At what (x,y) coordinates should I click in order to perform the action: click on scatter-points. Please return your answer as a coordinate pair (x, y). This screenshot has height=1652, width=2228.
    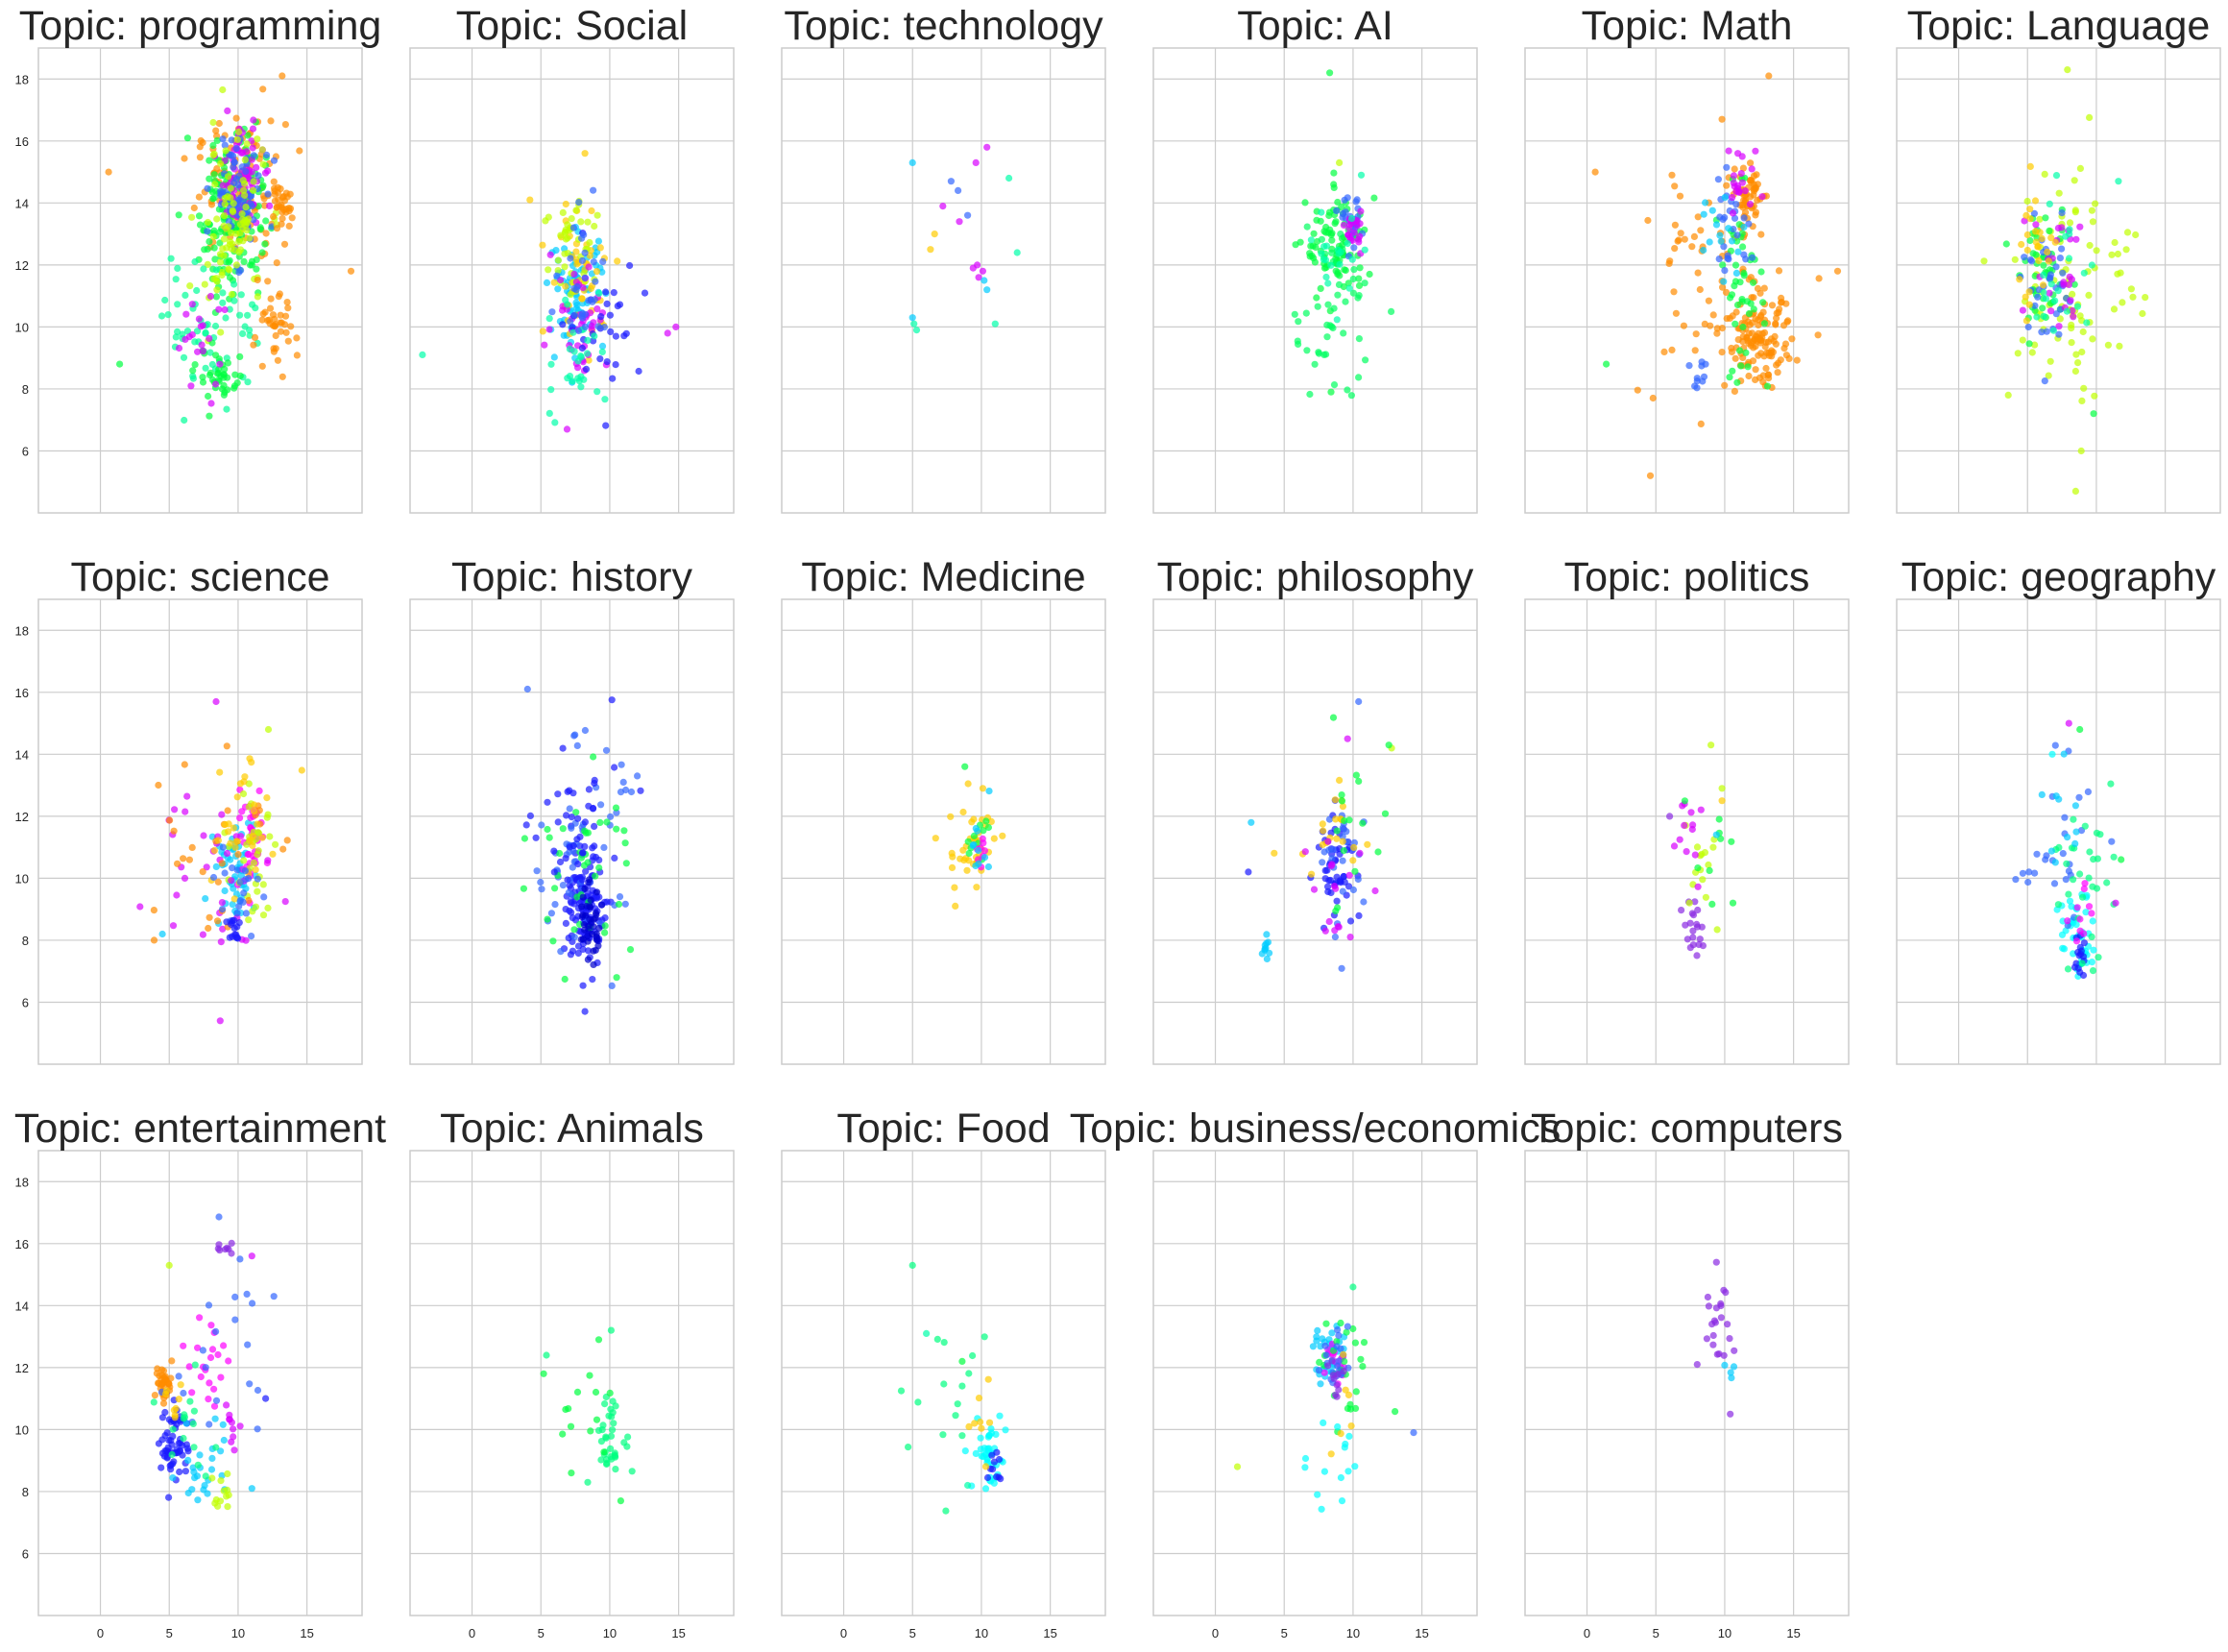
    Looking at the image, I should click on (230, 248).